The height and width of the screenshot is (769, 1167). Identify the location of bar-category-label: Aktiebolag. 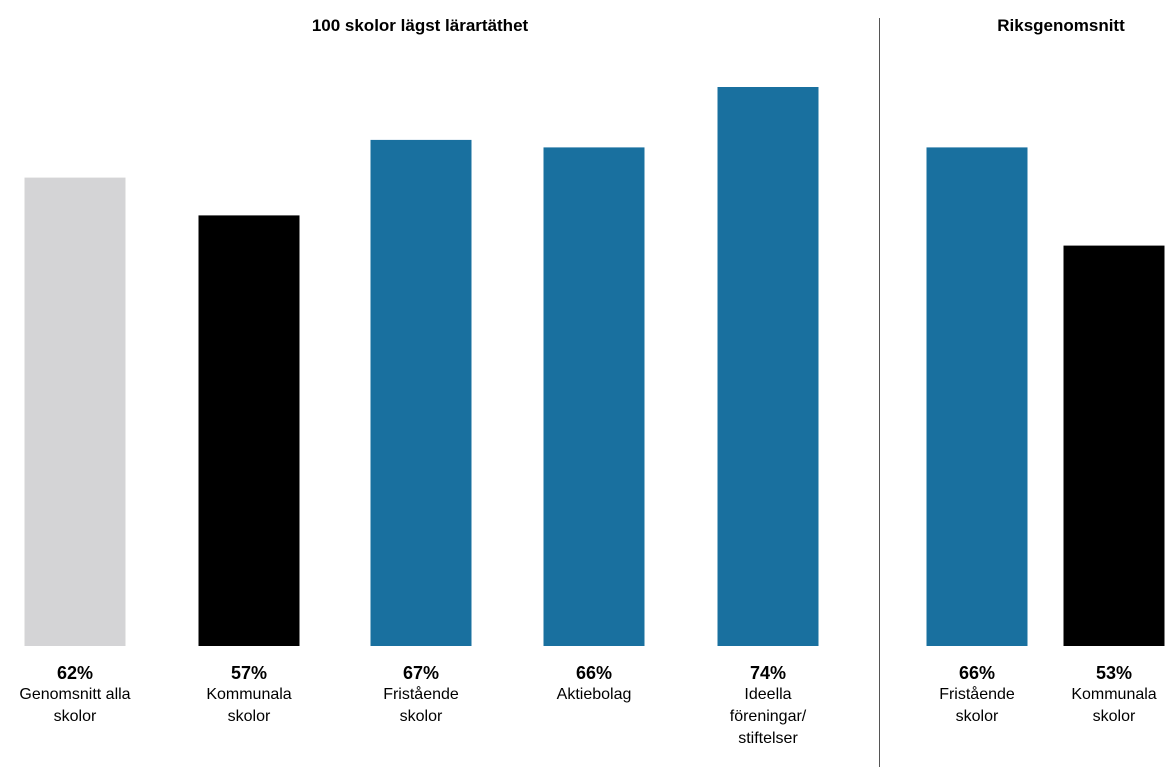
(594, 694).